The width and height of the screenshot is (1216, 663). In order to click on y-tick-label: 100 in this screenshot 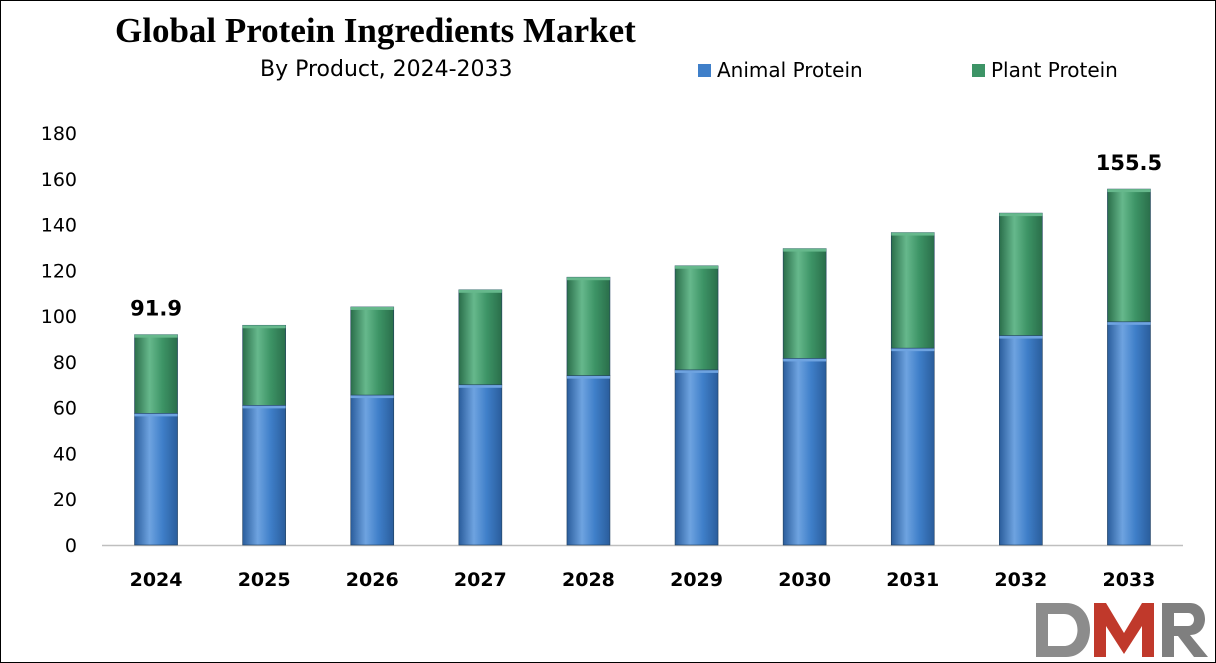, I will do `click(59, 317)`.